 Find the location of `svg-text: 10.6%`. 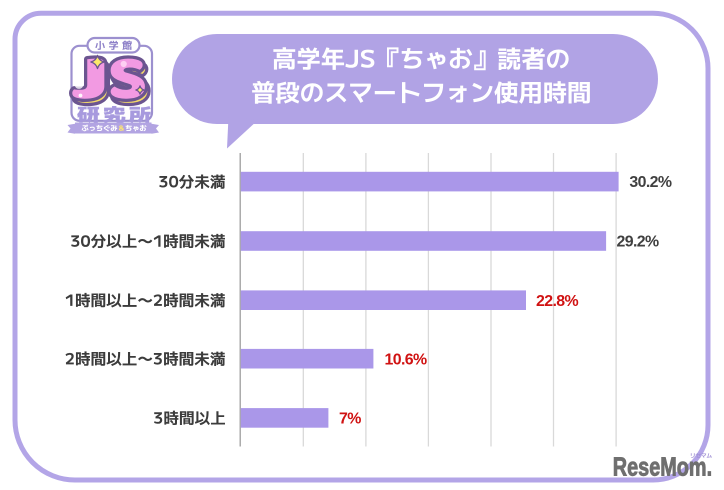

svg-text: 10.6% is located at coordinates (406, 359).